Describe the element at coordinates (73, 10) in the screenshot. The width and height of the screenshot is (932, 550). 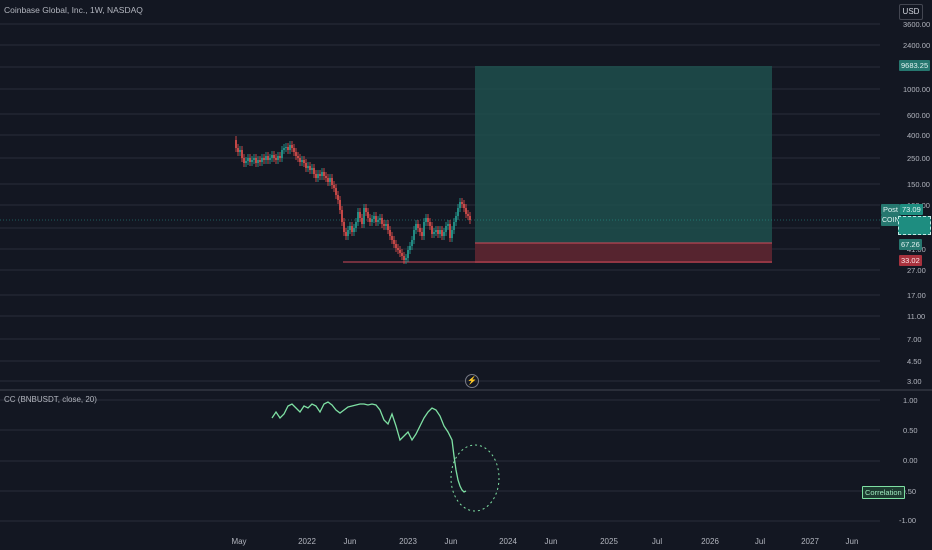
I see `symbol-title: Coinbase Global, Inc., 1W, NASDAQ` at that location.